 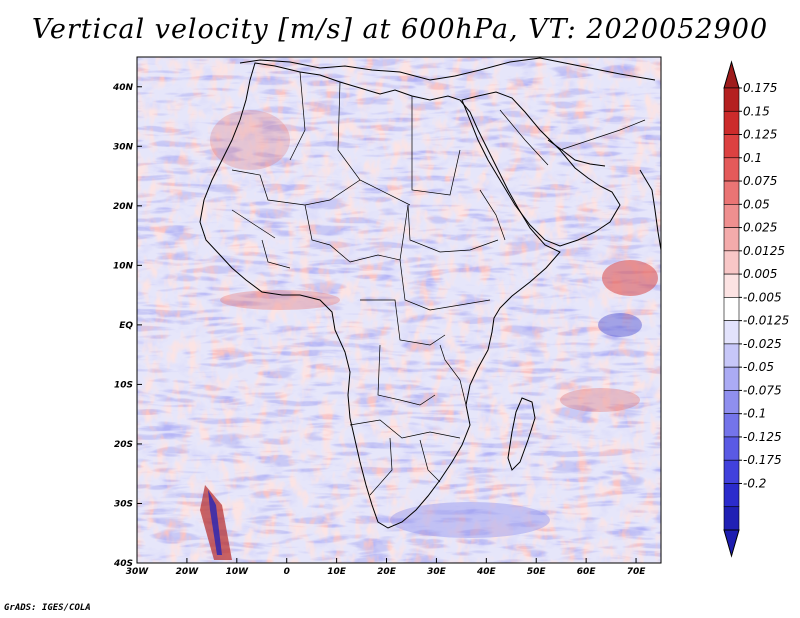 I want to click on x-tick-label: 50E, so click(x=537, y=572).